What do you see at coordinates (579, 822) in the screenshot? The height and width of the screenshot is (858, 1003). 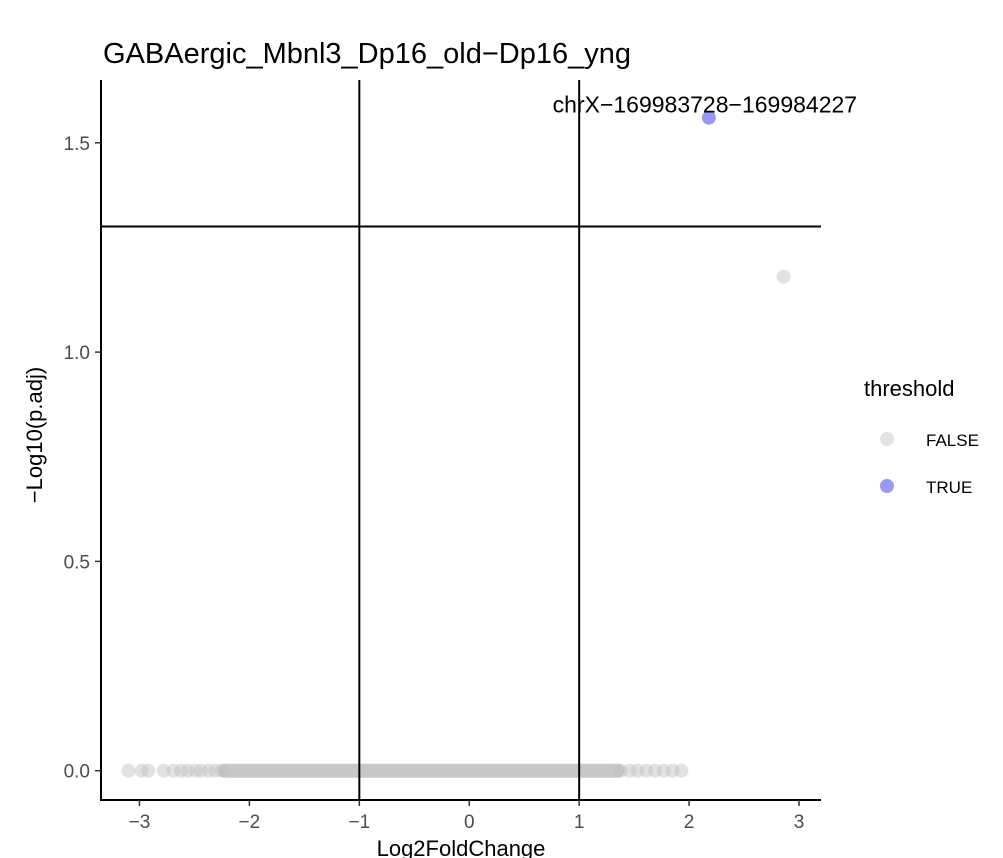 I see `x-tick-label-4: 1` at bounding box center [579, 822].